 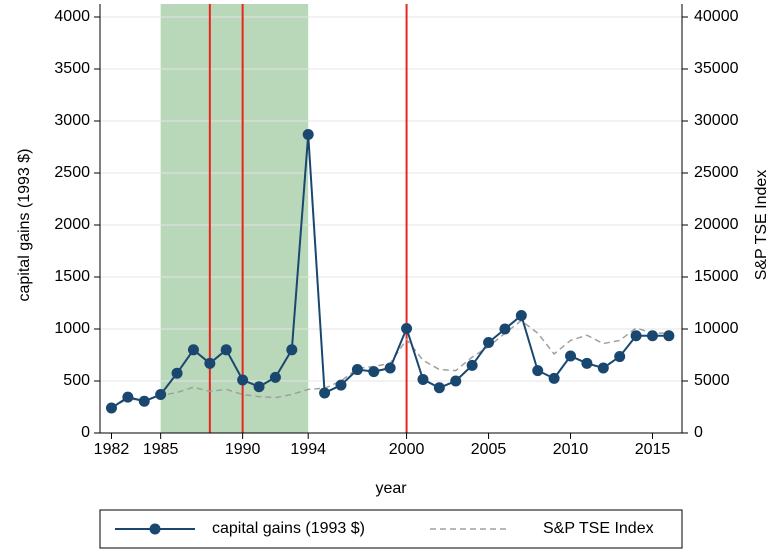 I want to click on y-tick-label: 2500, so click(x=72, y=172).